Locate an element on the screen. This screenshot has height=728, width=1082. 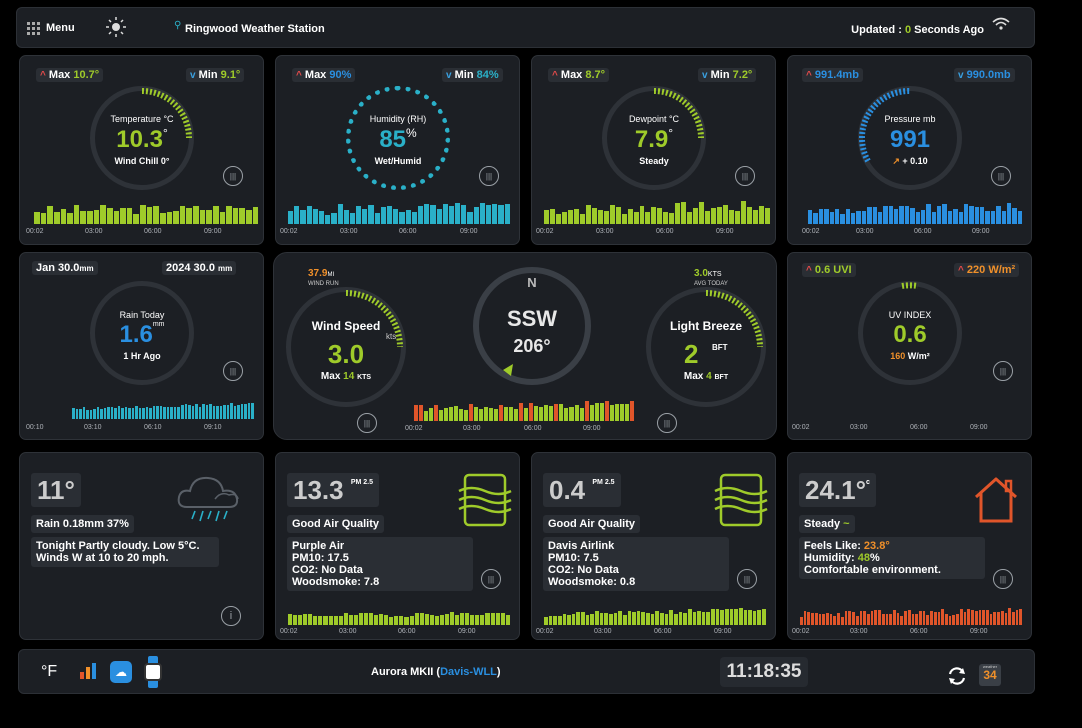
purpleair-value-box: 13.3 PM 2.5 is located at coordinates (333, 490).